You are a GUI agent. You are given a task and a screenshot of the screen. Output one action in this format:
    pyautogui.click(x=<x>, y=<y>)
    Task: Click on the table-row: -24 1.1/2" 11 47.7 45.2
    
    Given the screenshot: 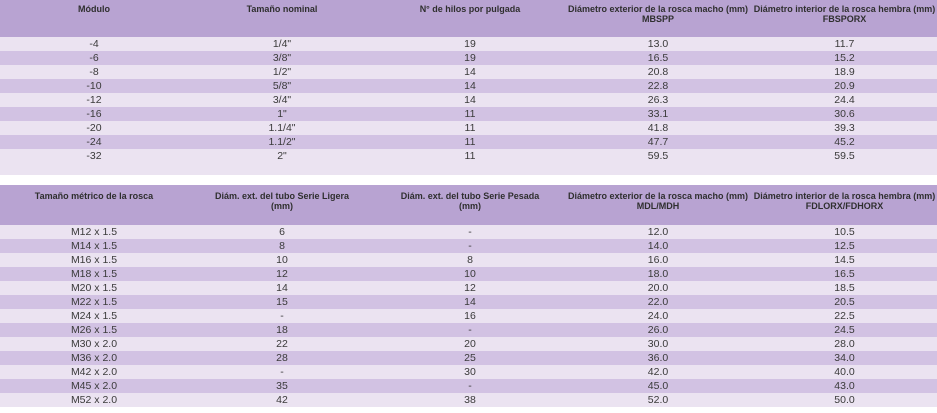 What is the action you would take?
    pyautogui.click(x=468, y=142)
    